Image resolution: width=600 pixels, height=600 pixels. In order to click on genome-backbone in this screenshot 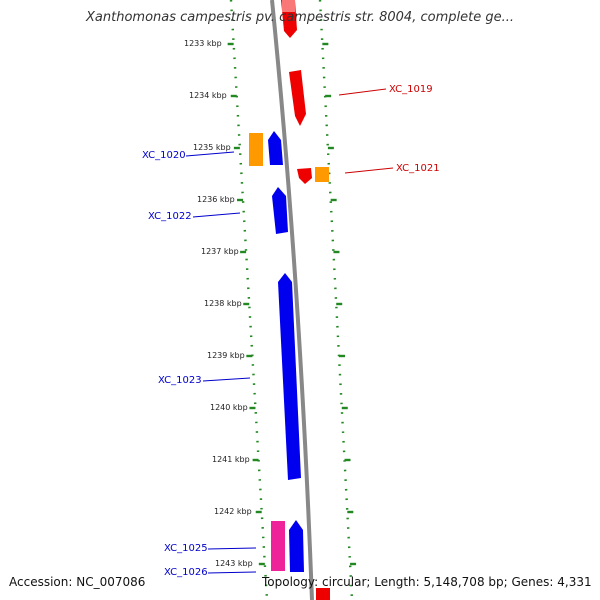, I will do `click(292, 300)`.